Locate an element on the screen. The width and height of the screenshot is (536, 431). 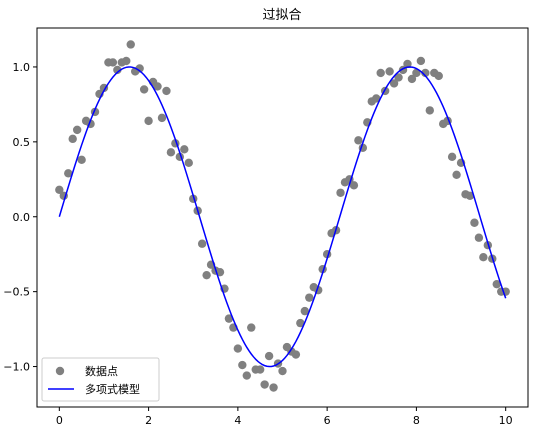
y-tick-label: 0.0 is located at coordinates (22, 217).